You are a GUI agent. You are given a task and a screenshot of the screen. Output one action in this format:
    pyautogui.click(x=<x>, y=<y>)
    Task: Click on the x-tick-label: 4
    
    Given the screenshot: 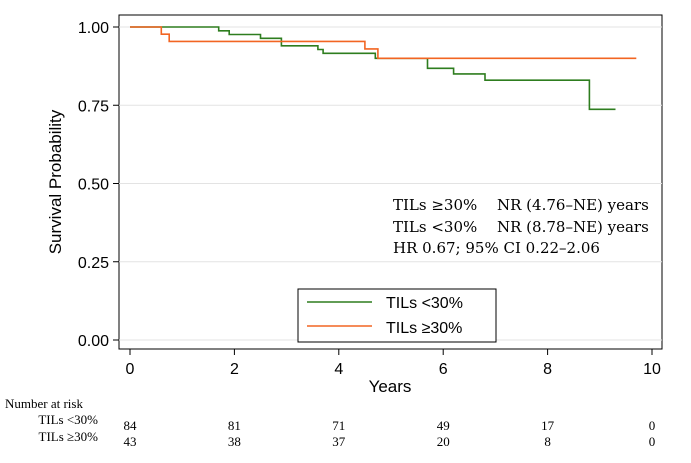 What is the action you would take?
    pyautogui.click(x=338, y=369)
    